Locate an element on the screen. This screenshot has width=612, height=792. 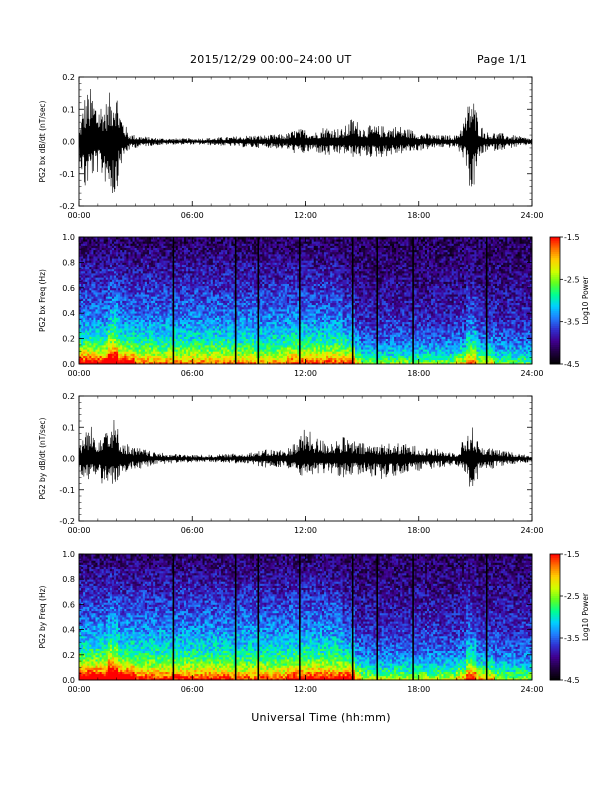
y-axis-label: PG2 bx dB/dt (nT/sec) is located at coordinates (42, 141).